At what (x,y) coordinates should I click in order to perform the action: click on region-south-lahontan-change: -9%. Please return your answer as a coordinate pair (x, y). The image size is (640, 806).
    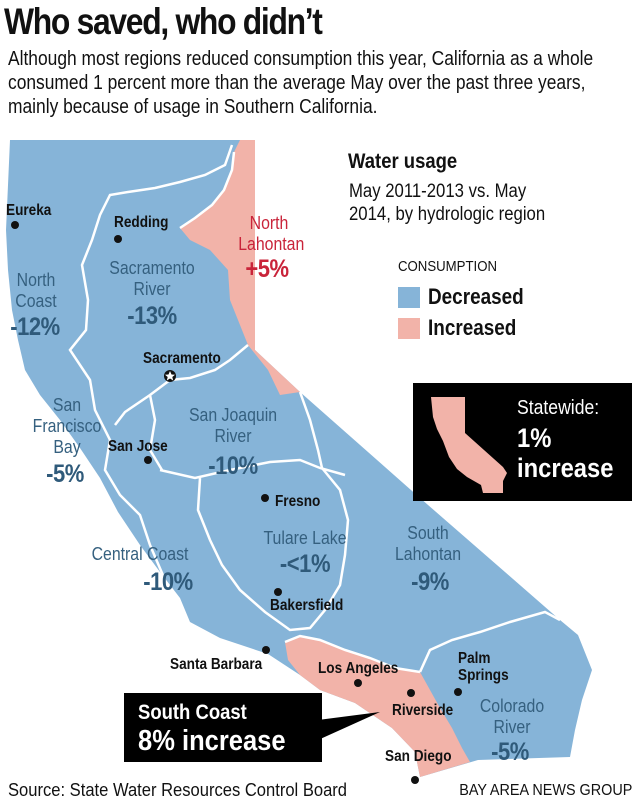
    Looking at the image, I should click on (430, 582).